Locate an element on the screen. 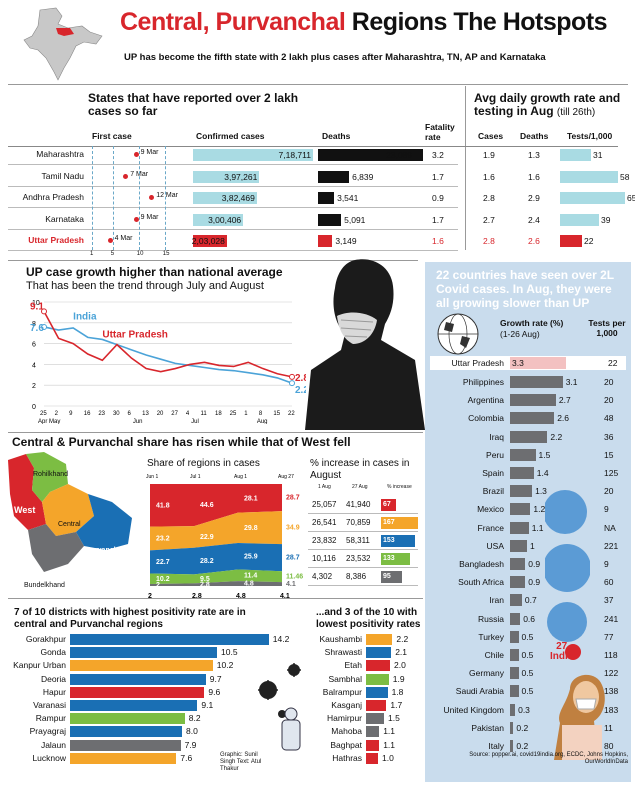  growth-deaths-value: 1.6 is located at coordinates (534, 176).